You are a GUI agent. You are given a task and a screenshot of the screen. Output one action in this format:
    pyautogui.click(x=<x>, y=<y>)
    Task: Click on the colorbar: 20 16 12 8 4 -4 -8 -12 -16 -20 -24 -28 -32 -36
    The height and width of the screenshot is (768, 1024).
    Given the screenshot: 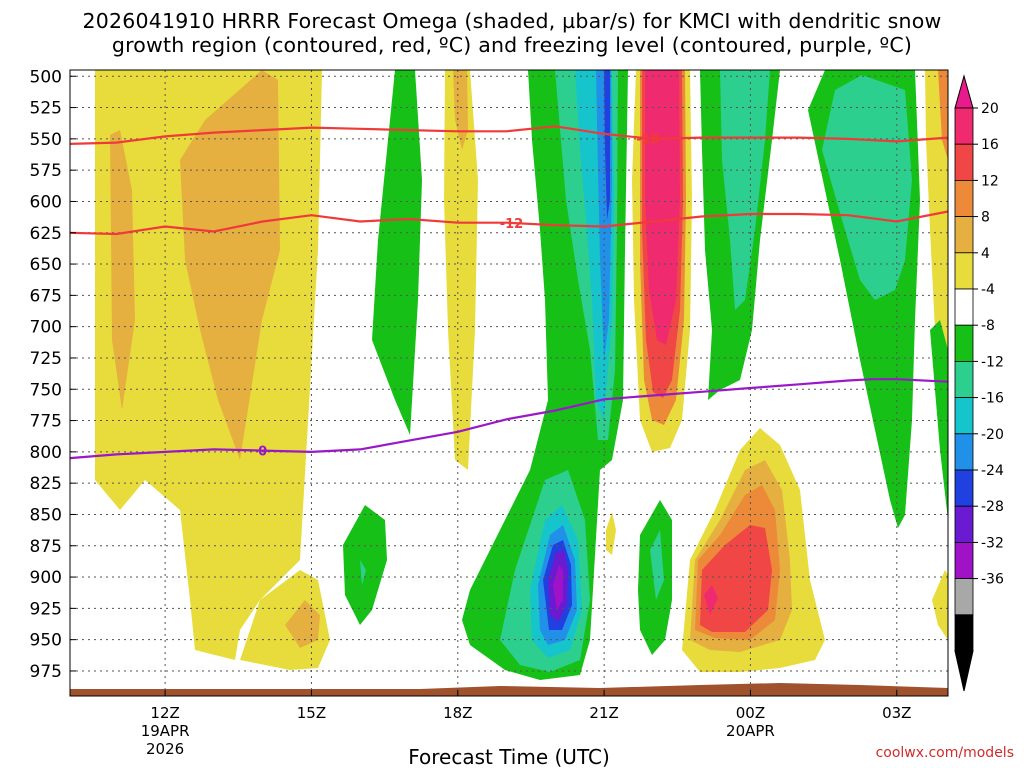 What is the action you would take?
    pyautogui.click(x=979, y=383)
    